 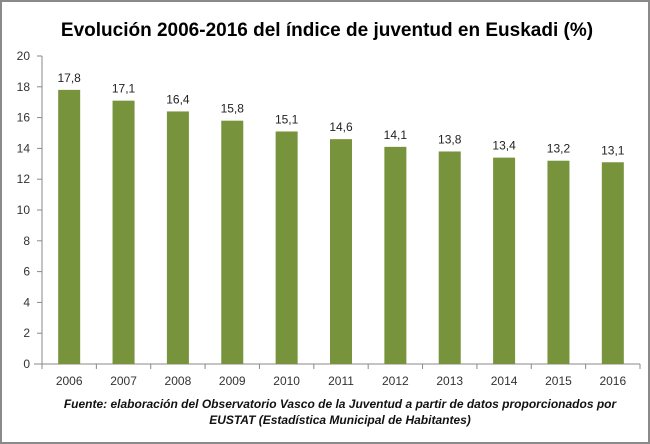 What do you see at coordinates (26, 241) in the screenshot?
I see `y-tick-label: 8` at bounding box center [26, 241].